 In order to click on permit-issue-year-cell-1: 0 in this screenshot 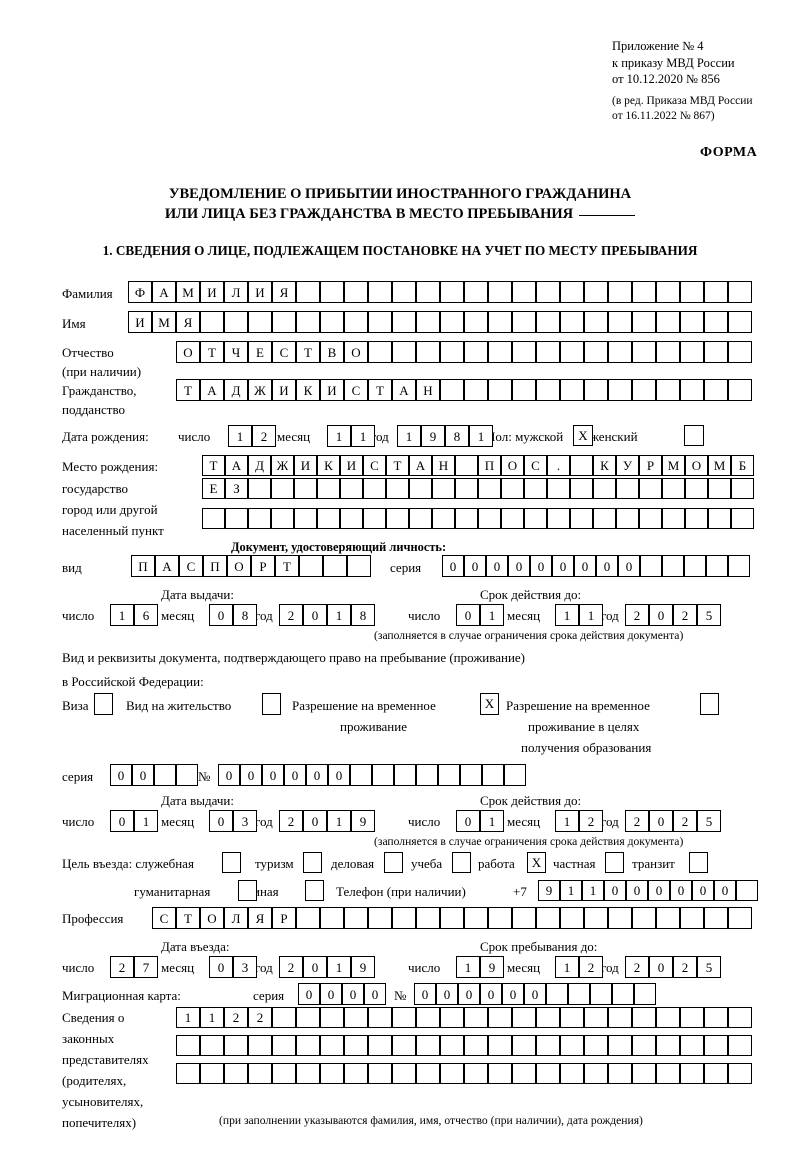, I will do `click(315, 821)`.